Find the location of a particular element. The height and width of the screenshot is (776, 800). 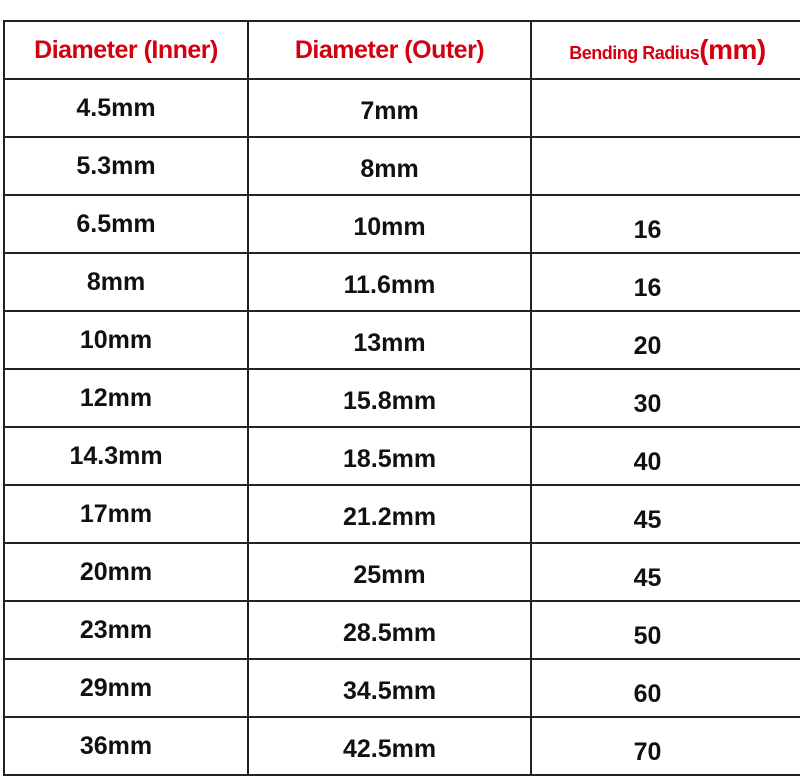

outer-diameter-cell: 28.5mm is located at coordinates (389, 630).